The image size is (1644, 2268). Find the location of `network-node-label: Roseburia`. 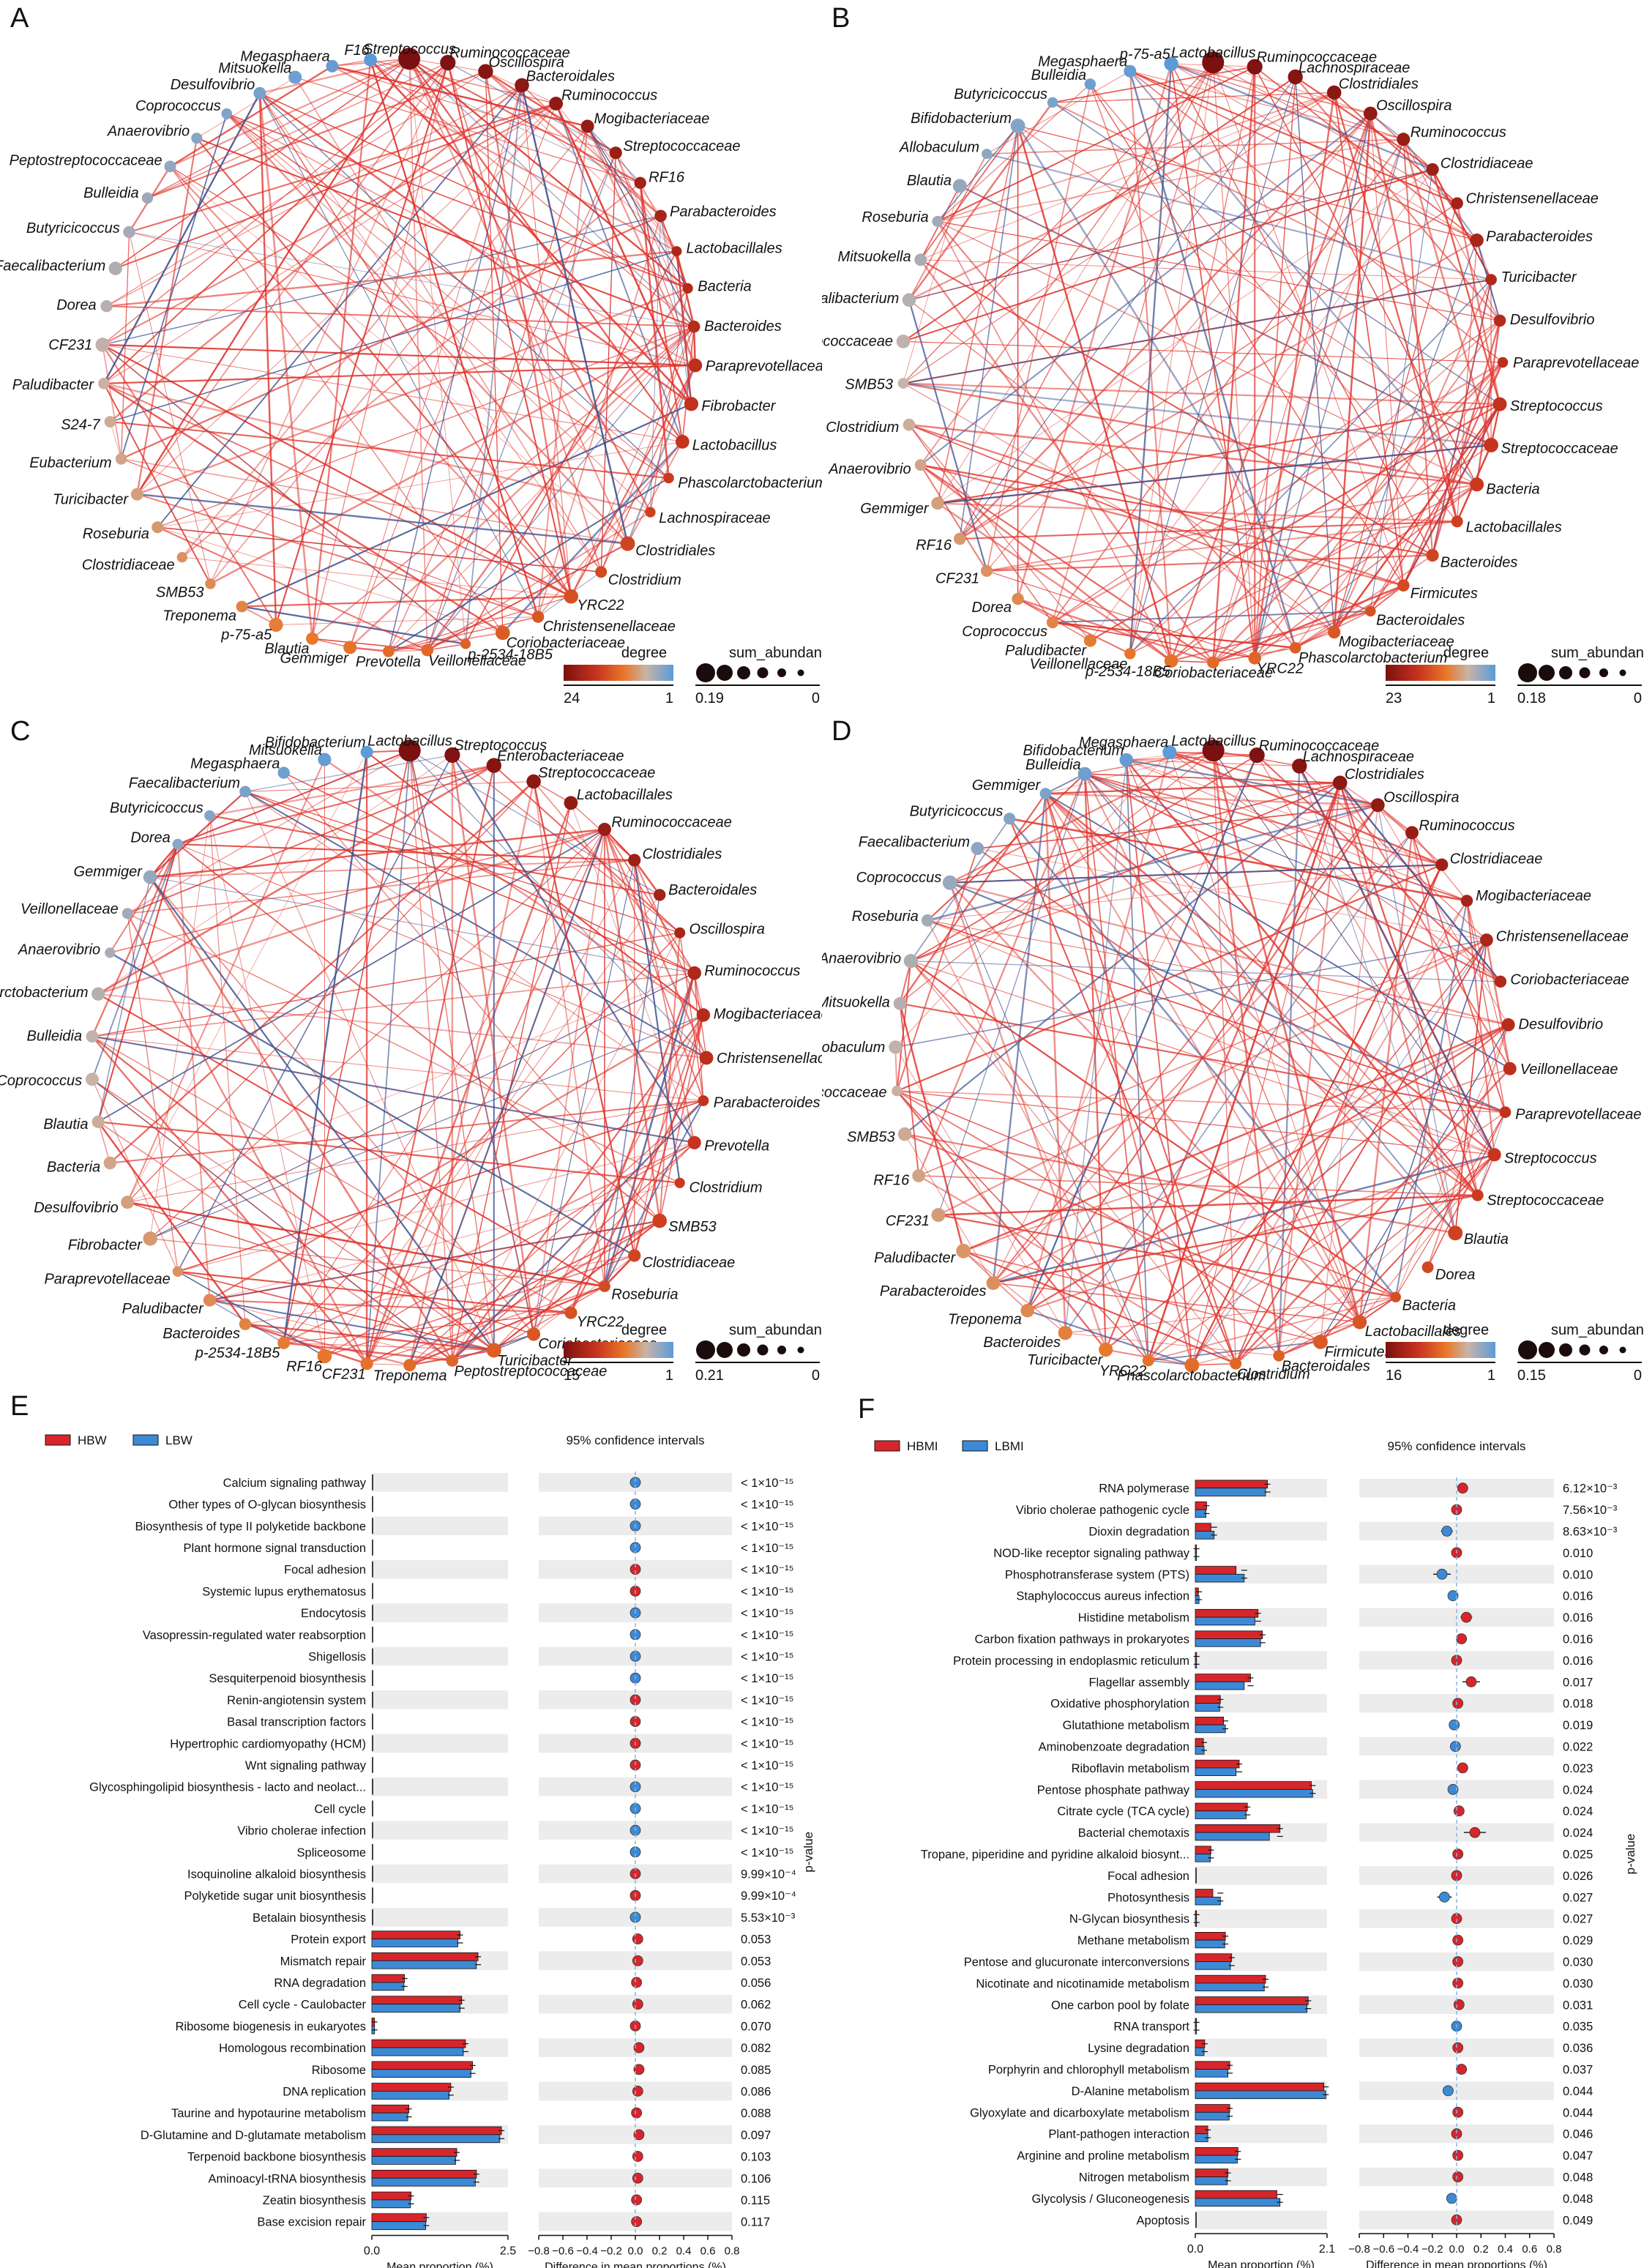

network-node-label: Roseburia is located at coordinates (644, 1295).